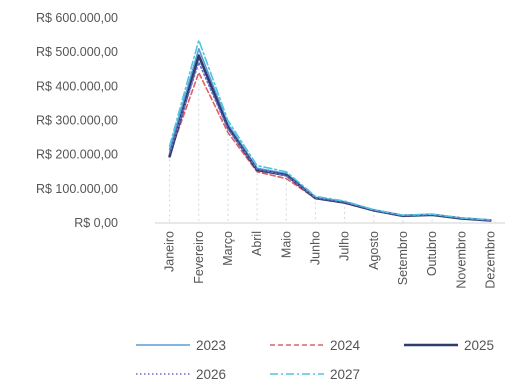  I want to click on x-tick-label: Julho, so click(345, 246).